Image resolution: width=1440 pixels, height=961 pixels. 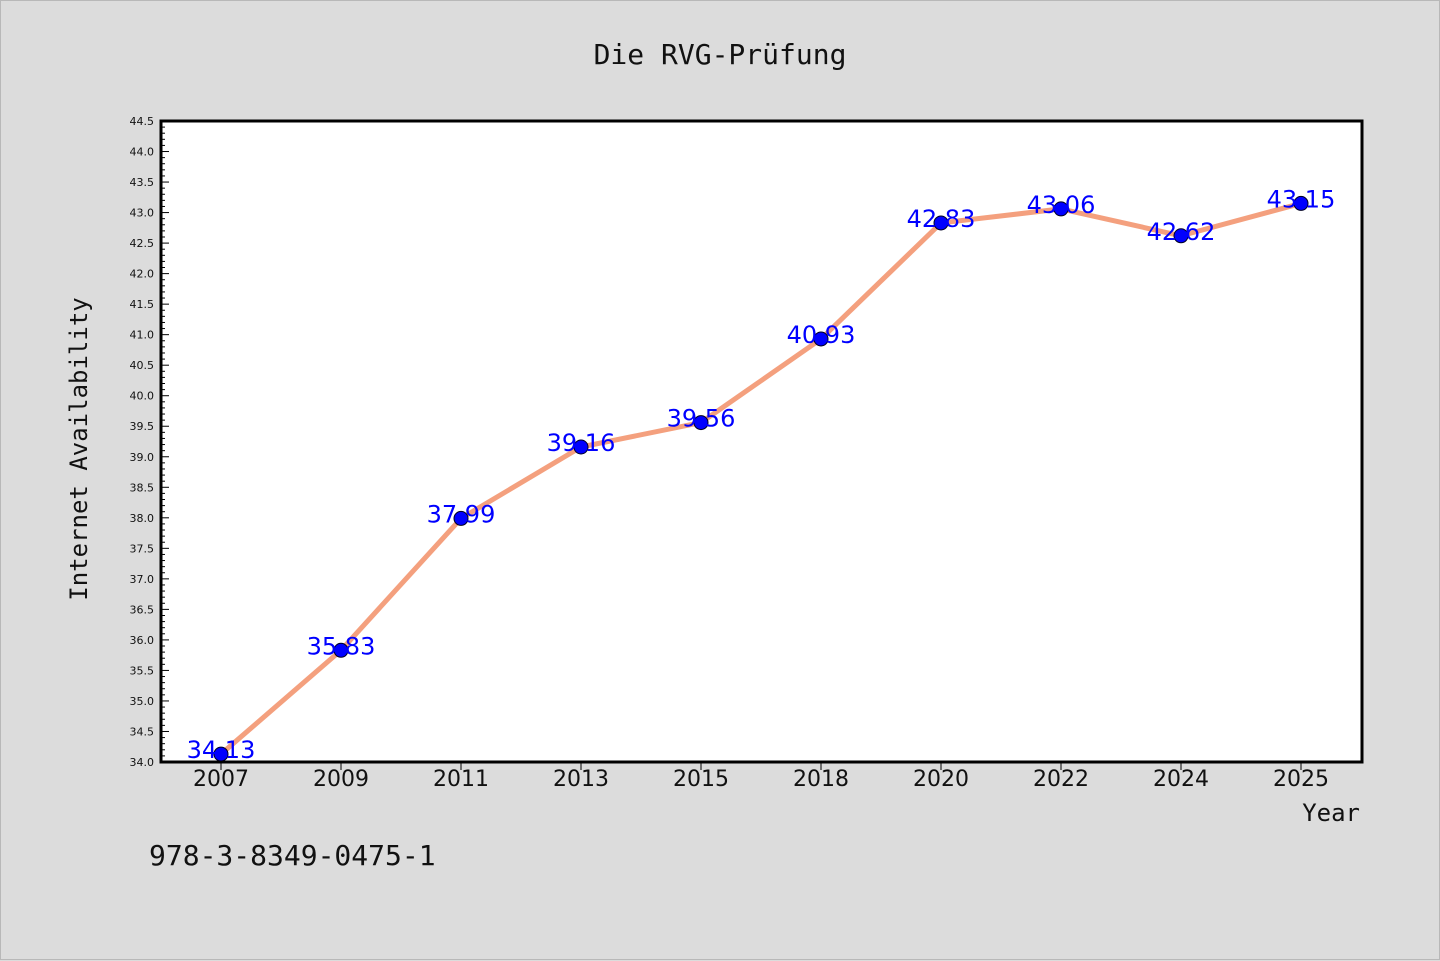 I want to click on y-tick-label: 40.5, so click(x=142, y=365).